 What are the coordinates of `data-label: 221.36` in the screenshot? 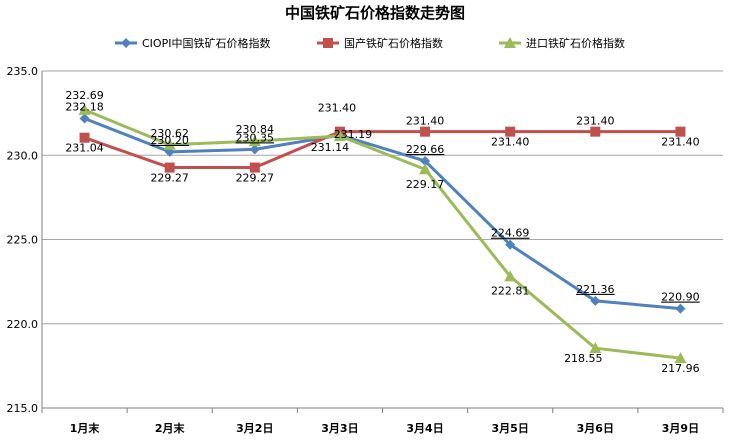 It's located at (595, 289).